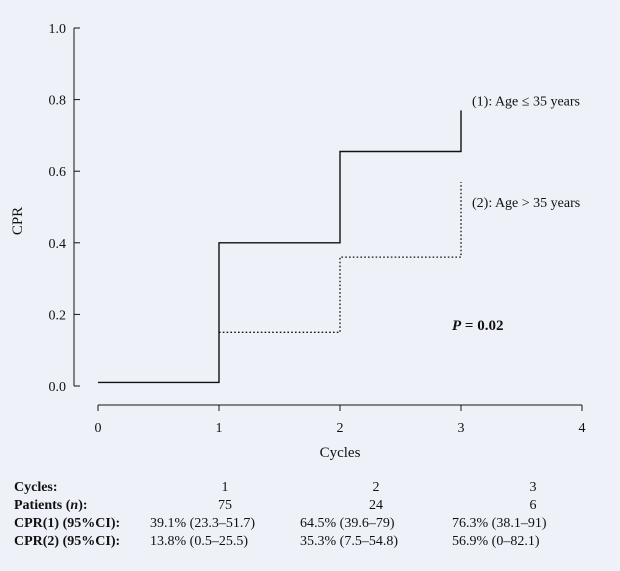  Describe the element at coordinates (18, 221) in the screenshot. I see `y-axis-title: CPR` at that location.